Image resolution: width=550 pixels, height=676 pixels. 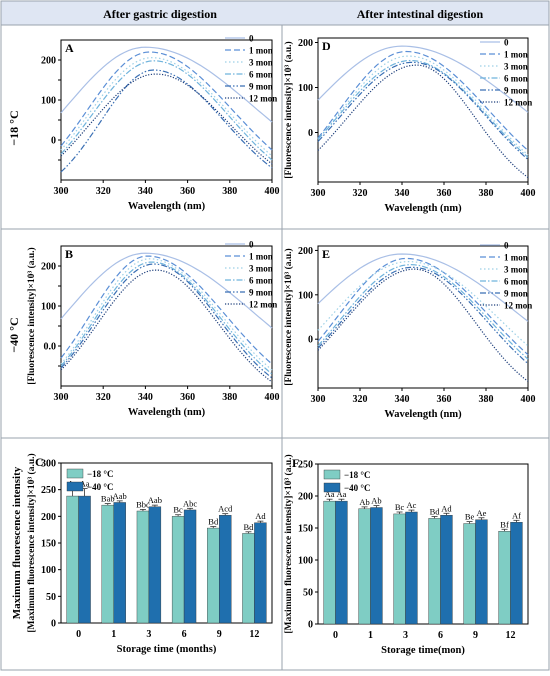 What do you see at coordinates (145, 397) in the screenshot?
I see `x-tick-label: 340` at bounding box center [145, 397].